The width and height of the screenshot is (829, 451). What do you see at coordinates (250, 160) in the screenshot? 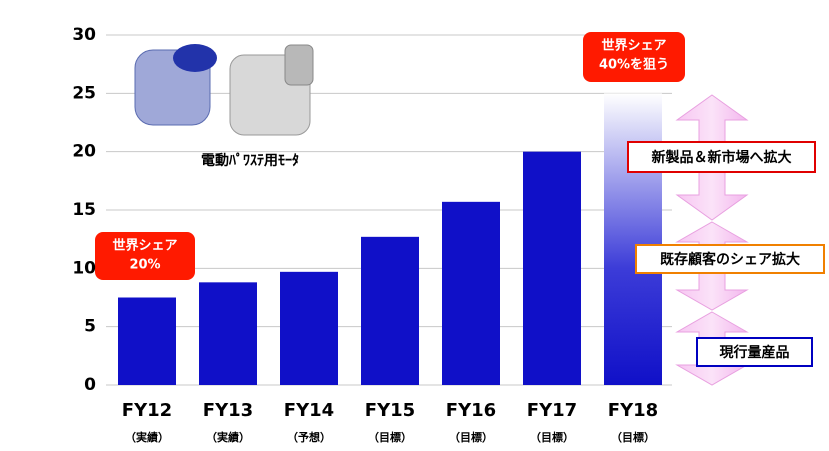
I see `image-caption: 電動ﾊﾟﾜｽﾃ用ﾓｰﾀ` at bounding box center [250, 160].